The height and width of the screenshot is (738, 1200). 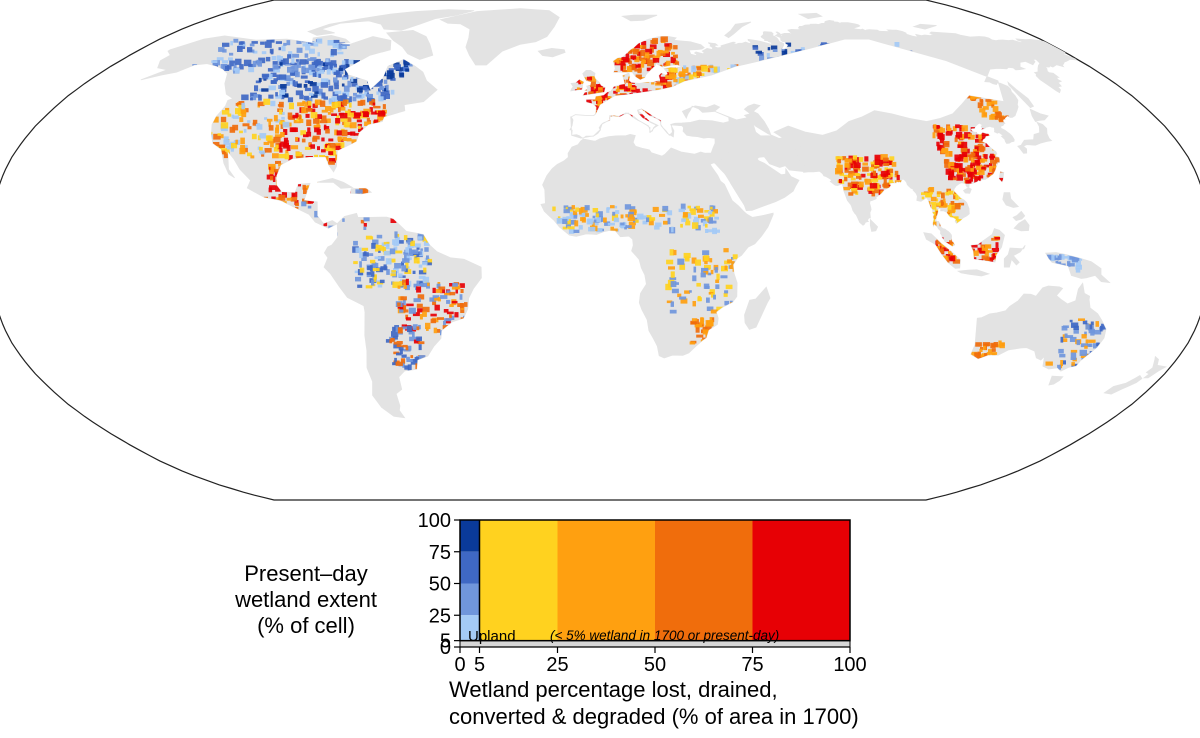 What do you see at coordinates (1021, 95) in the screenshot?
I see `land-sakhalin` at bounding box center [1021, 95].